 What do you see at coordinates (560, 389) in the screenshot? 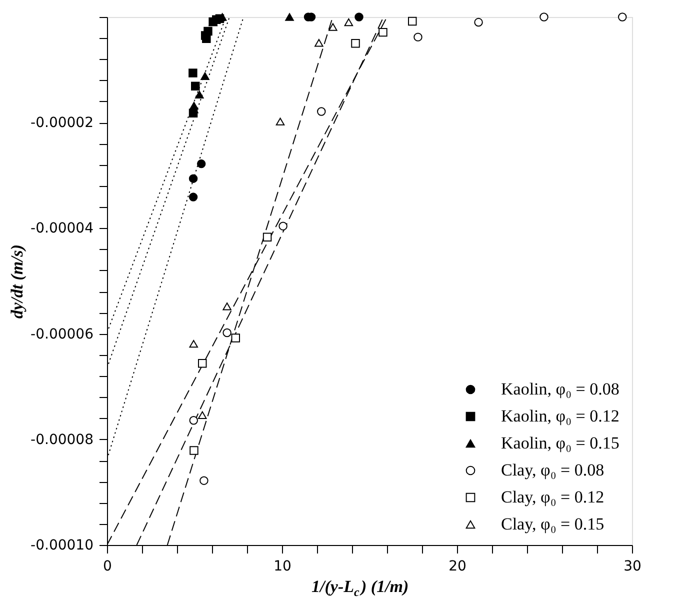
I see `legend-label: Kaolin, φ₀ = 0.08` at bounding box center [560, 389].